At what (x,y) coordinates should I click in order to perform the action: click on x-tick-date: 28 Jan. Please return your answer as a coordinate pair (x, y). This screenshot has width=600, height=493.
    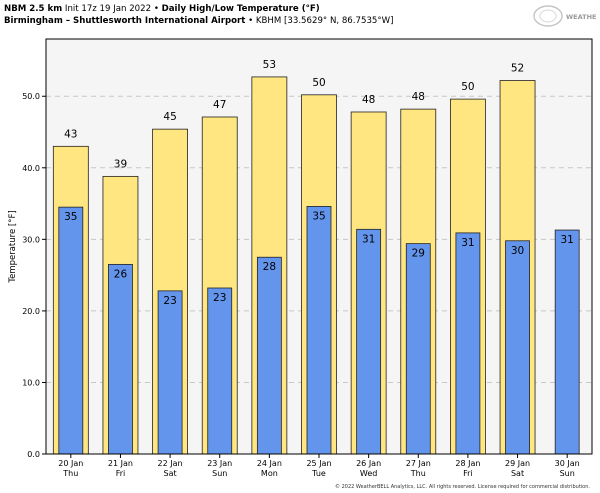
    Looking at the image, I should click on (467, 463).